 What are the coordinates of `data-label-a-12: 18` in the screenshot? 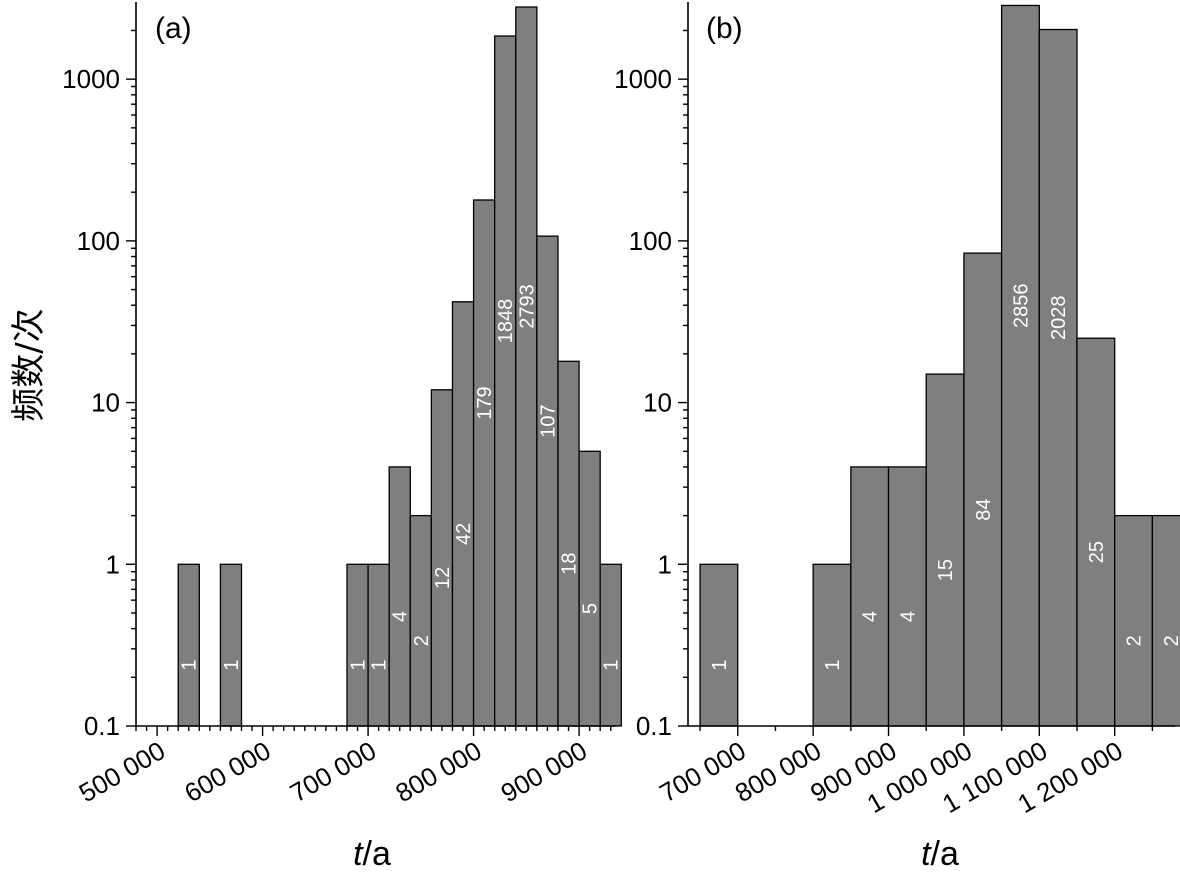 It's located at (570, 563).